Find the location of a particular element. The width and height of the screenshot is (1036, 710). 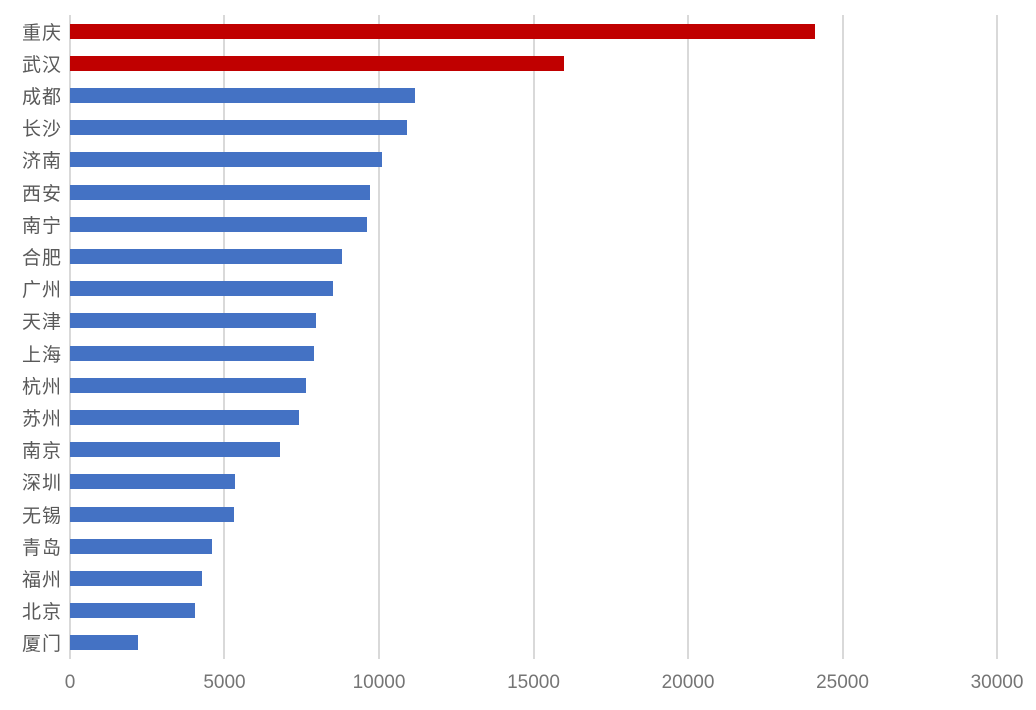

x-tick-label: 25000 is located at coordinates (842, 682).